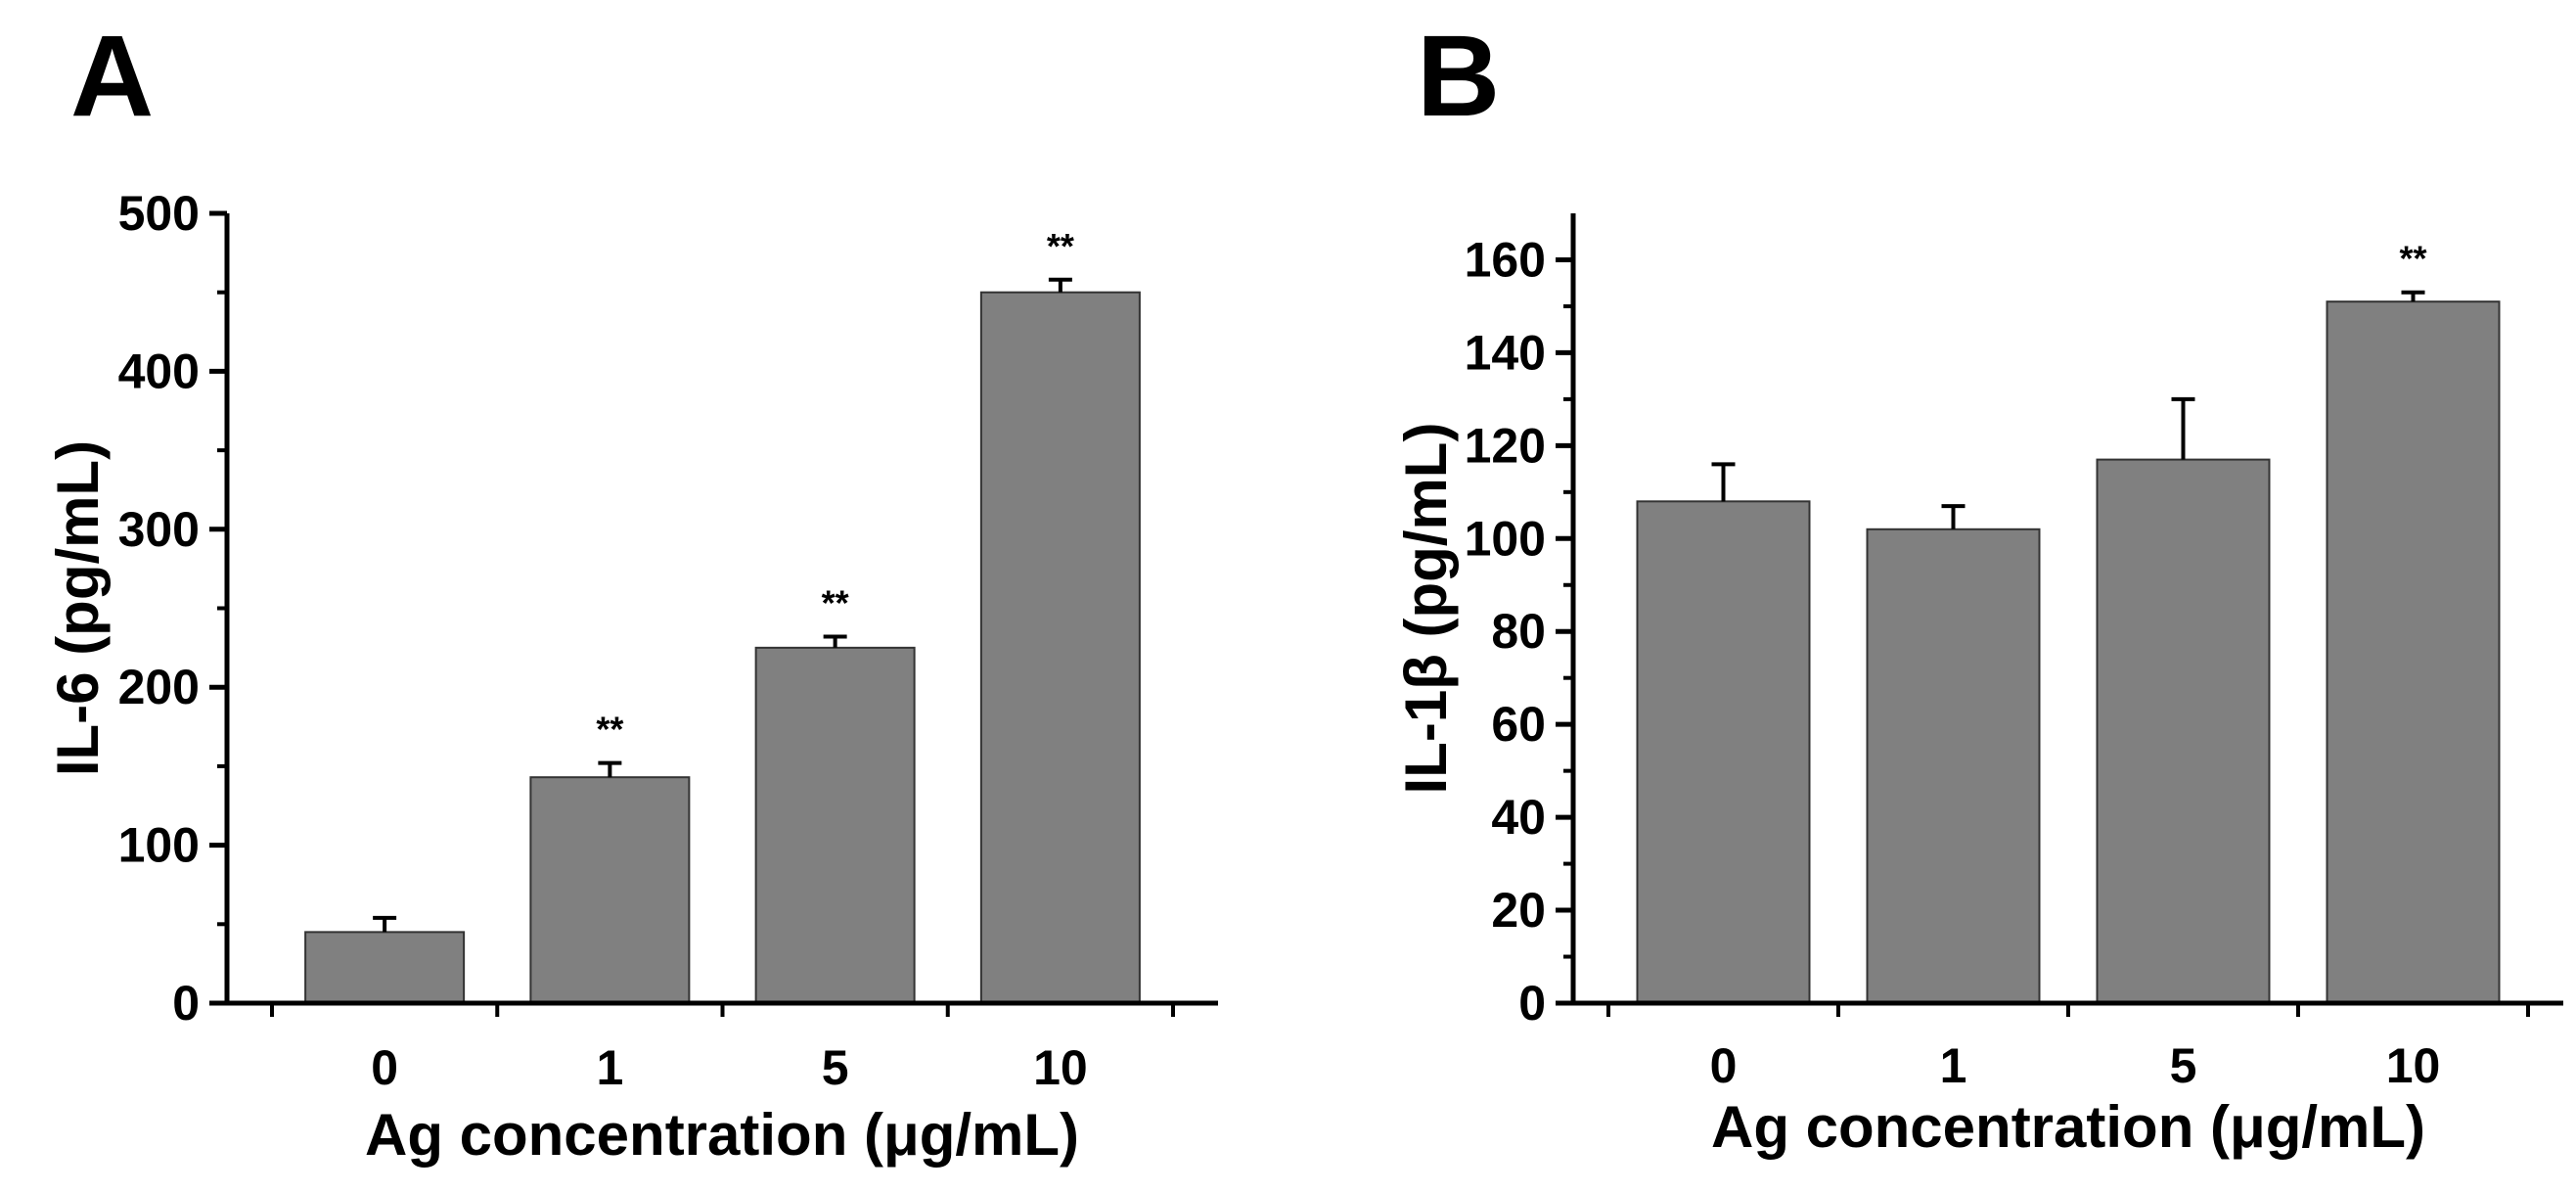 The height and width of the screenshot is (1193, 2576). Describe the element at coordinates (112, 76) in the screenshot. I see `panel-letter: A` at that location.